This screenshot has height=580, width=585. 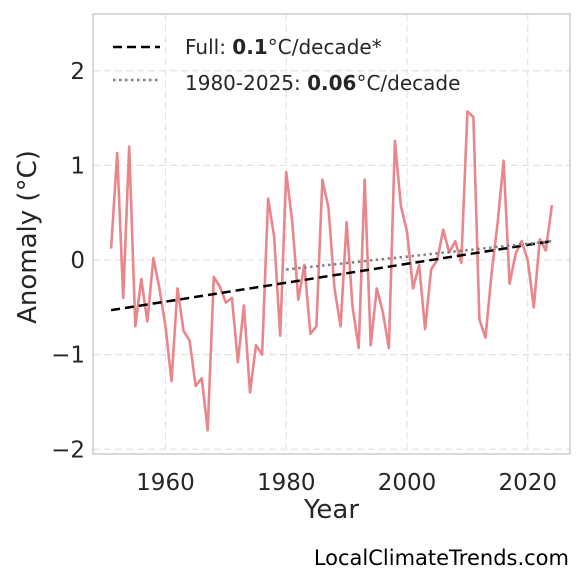 I want to click on x-axis-label: Year, so click(x=331, y=510).